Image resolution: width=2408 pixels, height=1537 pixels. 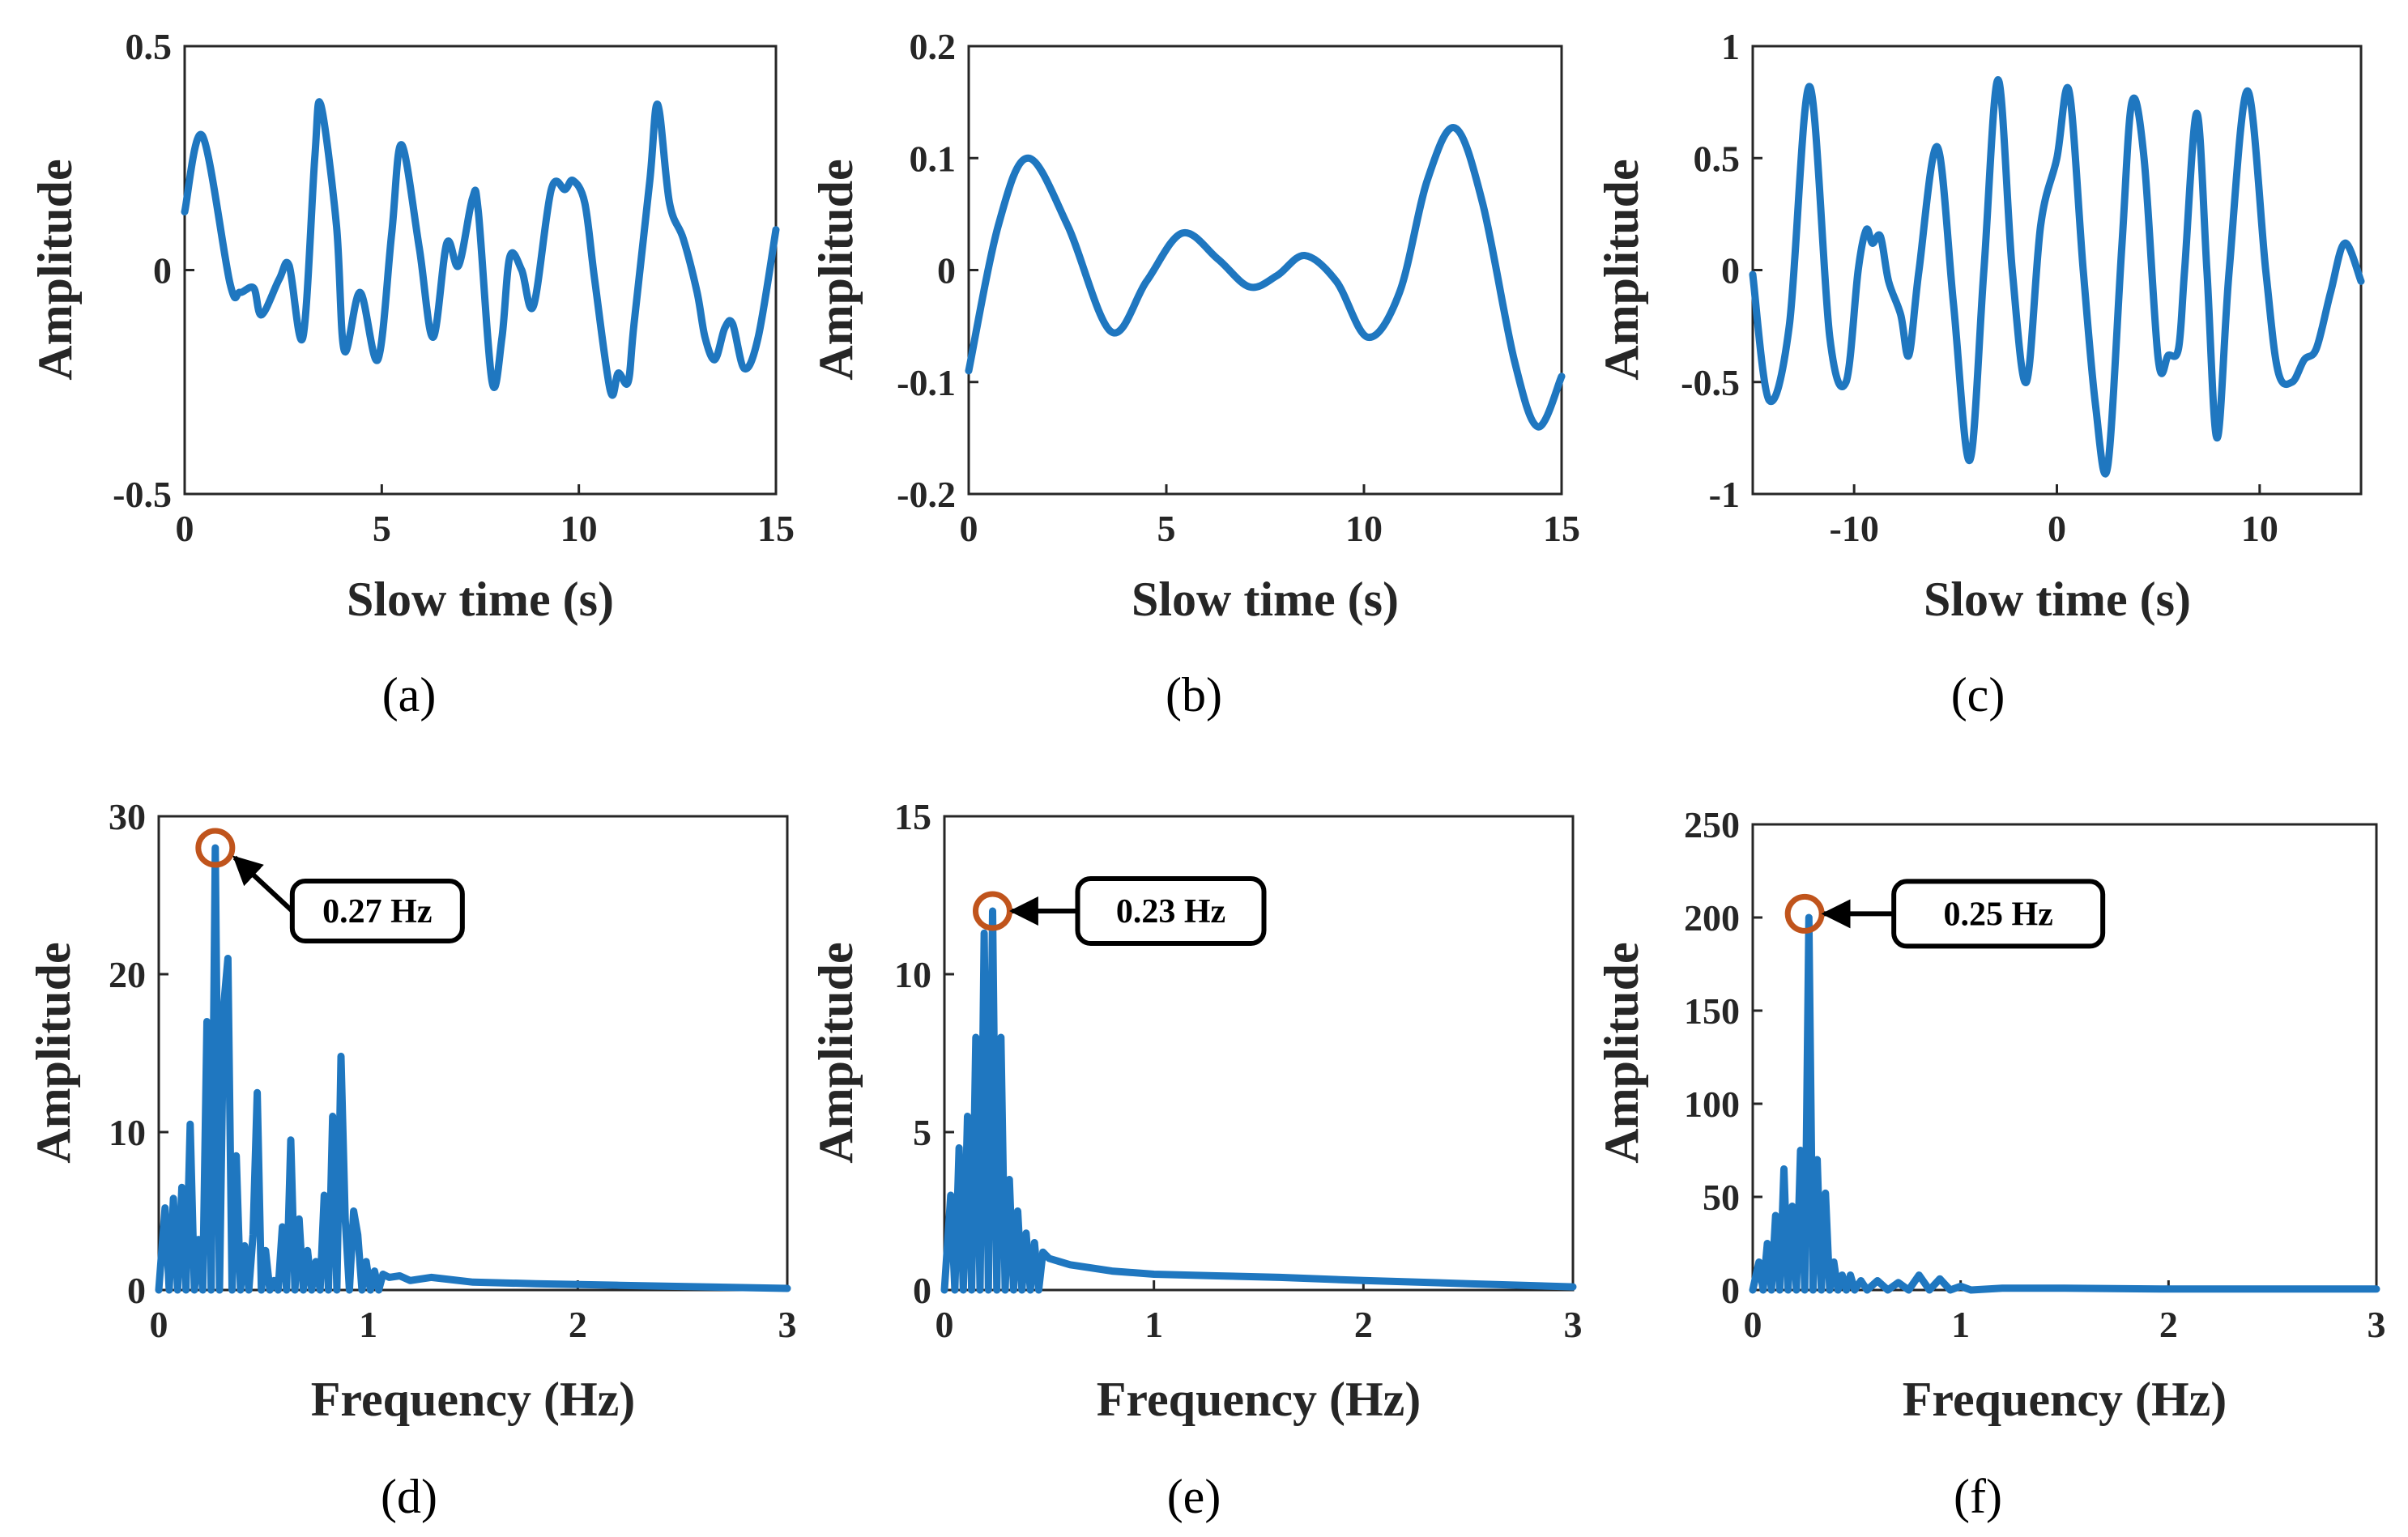 I want to click on peak-annotation: 0.23 Hz, so click(x=1119, y=911).